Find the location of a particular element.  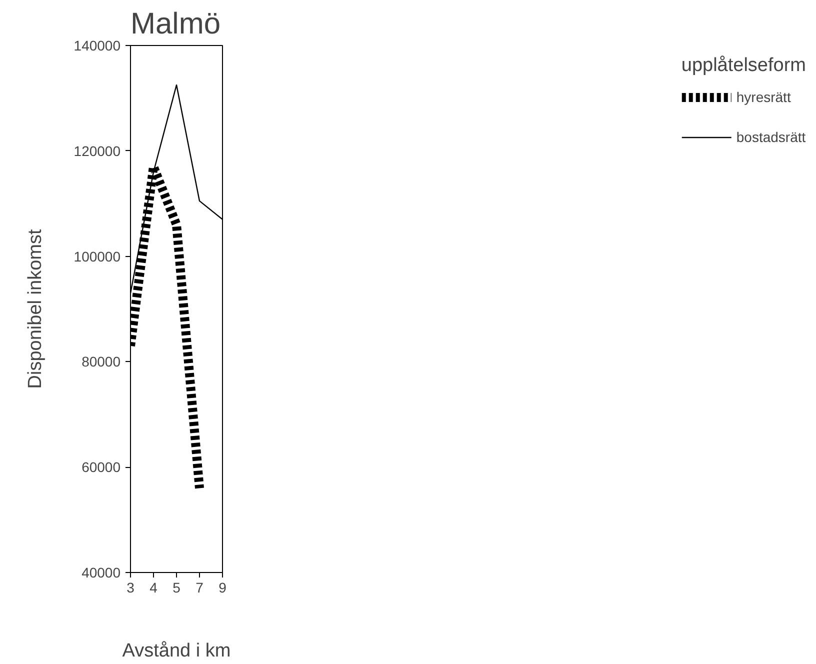

x-tick-label: 7 is located at coordinates (200, 588).